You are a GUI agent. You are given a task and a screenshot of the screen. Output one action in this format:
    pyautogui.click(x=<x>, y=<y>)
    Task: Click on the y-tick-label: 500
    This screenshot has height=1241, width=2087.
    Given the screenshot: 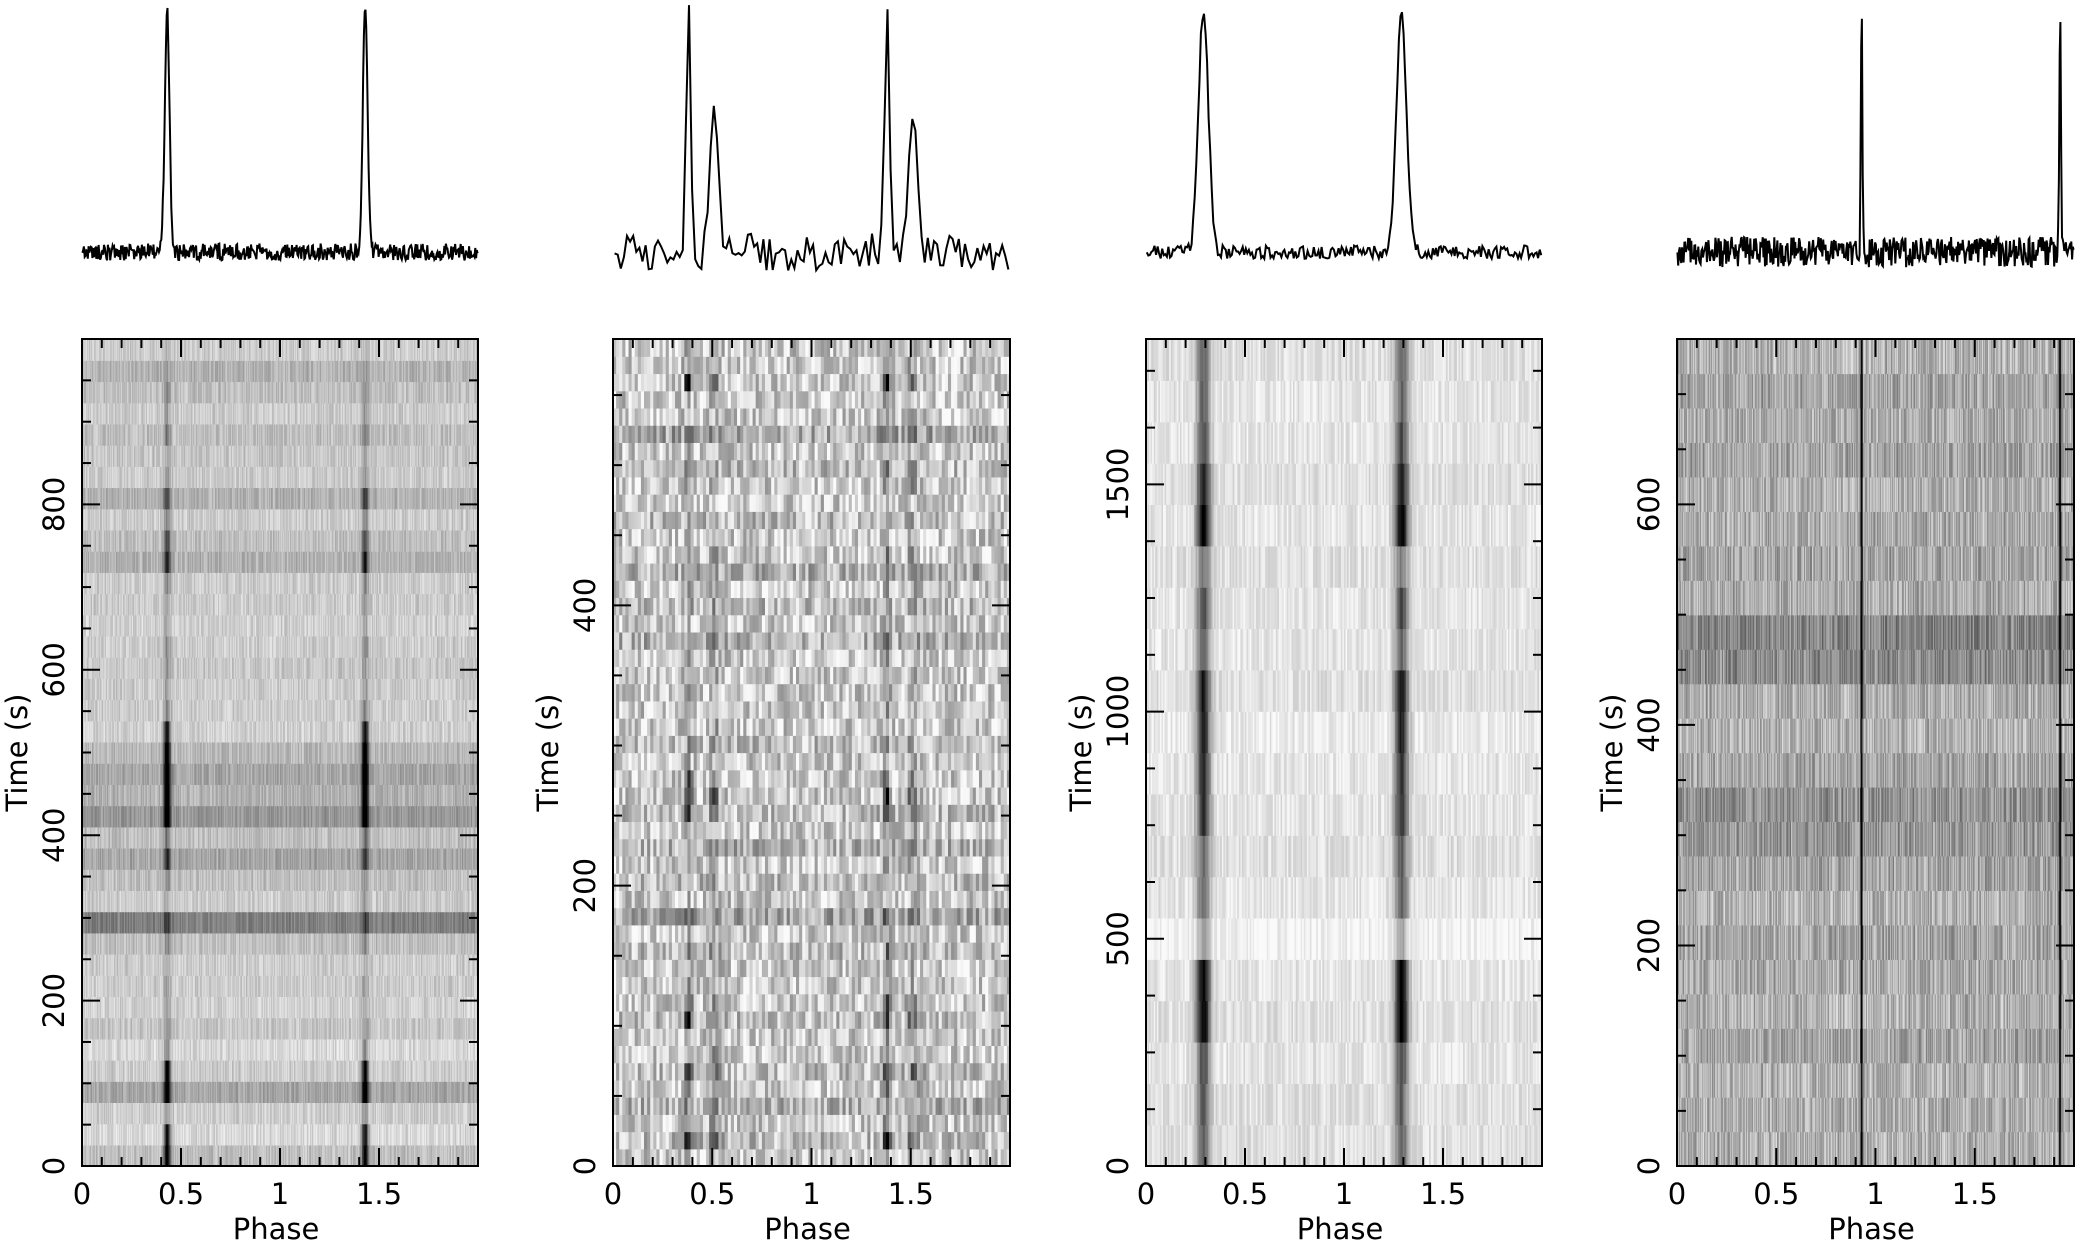 What is the action you would take?
    pyautogui.click(x=1118, y=938)
    